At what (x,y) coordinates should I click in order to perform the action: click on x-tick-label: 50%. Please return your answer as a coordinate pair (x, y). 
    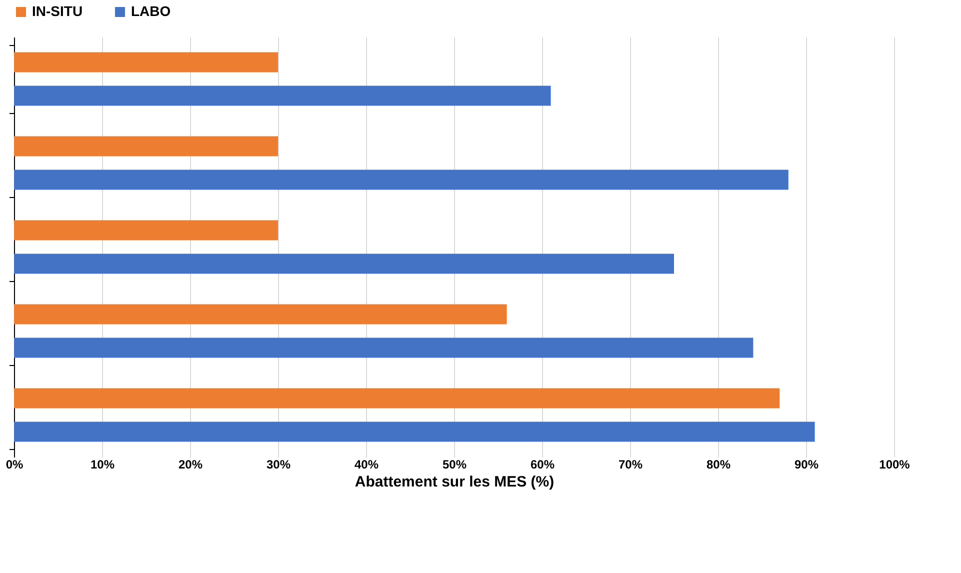
    Looking at the image, I should click on (454, 465).